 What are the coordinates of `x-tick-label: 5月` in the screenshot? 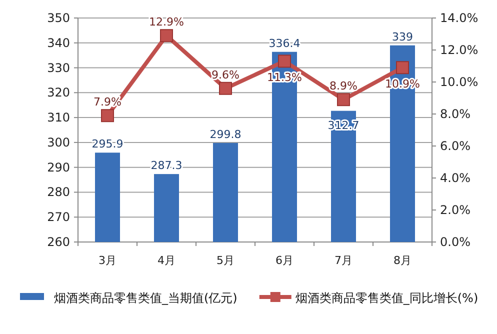 It's located at (225, 260).